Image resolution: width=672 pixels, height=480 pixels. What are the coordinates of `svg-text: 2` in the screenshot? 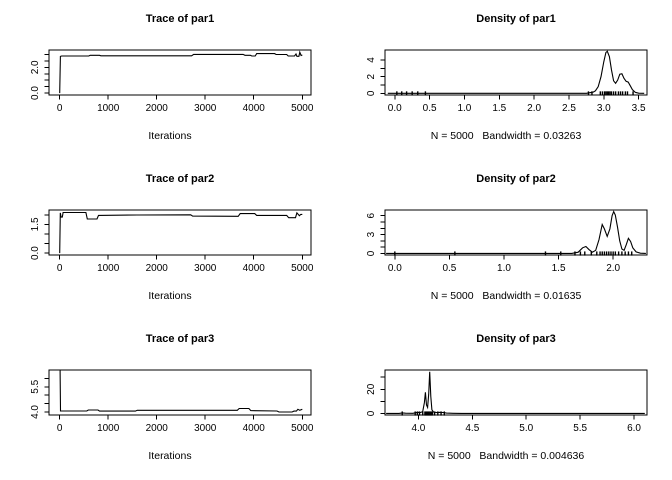 It's located at (371, 76).